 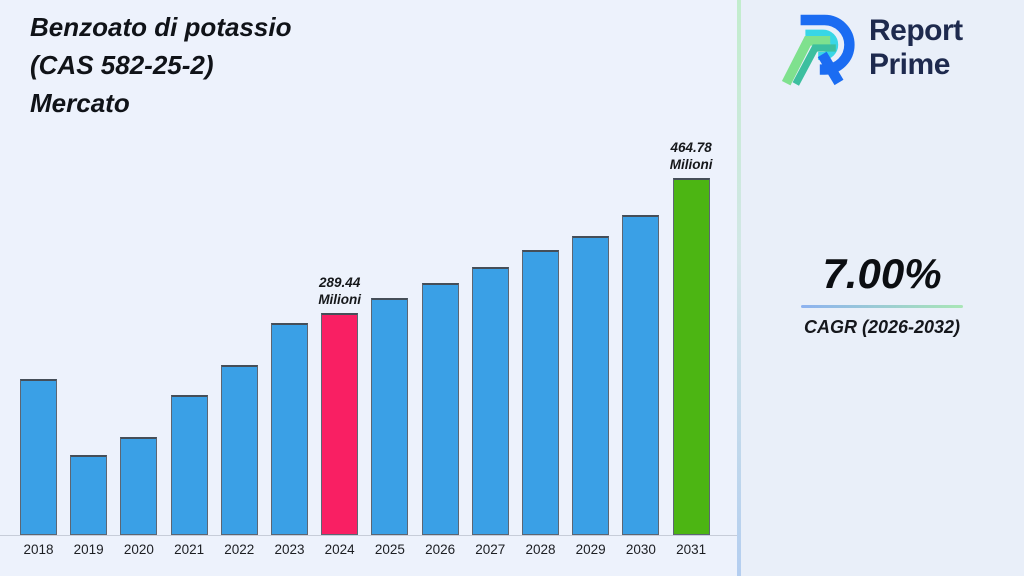 What do you see at coordinates (691, 356) in the screenshot?
I see `bar-2031` at bounding box center [691, 356].